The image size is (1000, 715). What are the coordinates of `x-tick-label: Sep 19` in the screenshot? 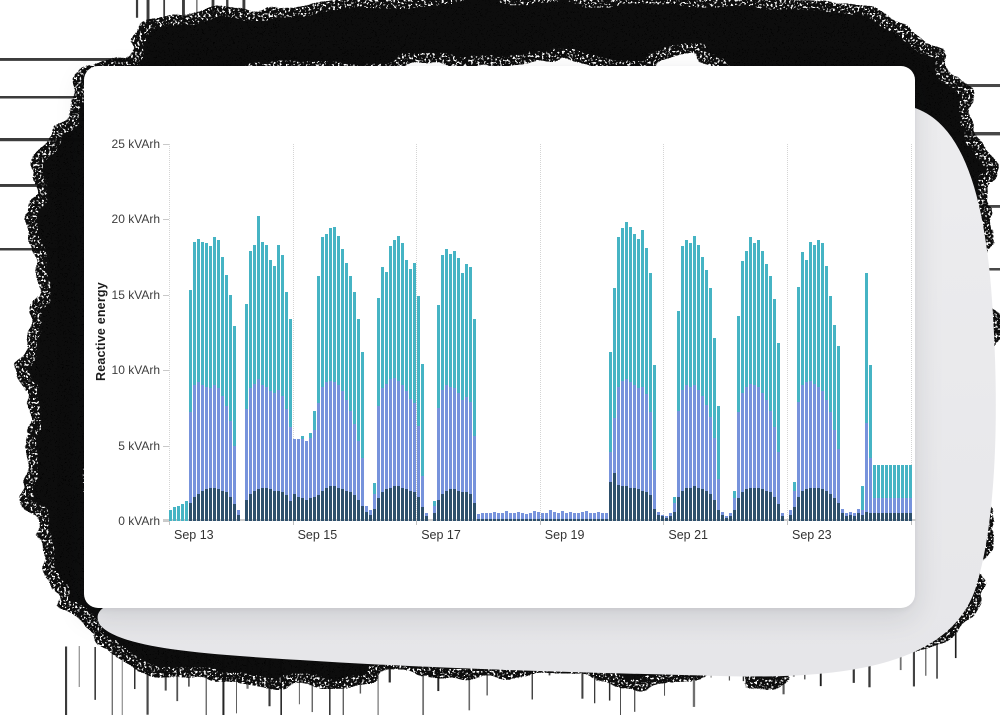 It's located at (564, 535).